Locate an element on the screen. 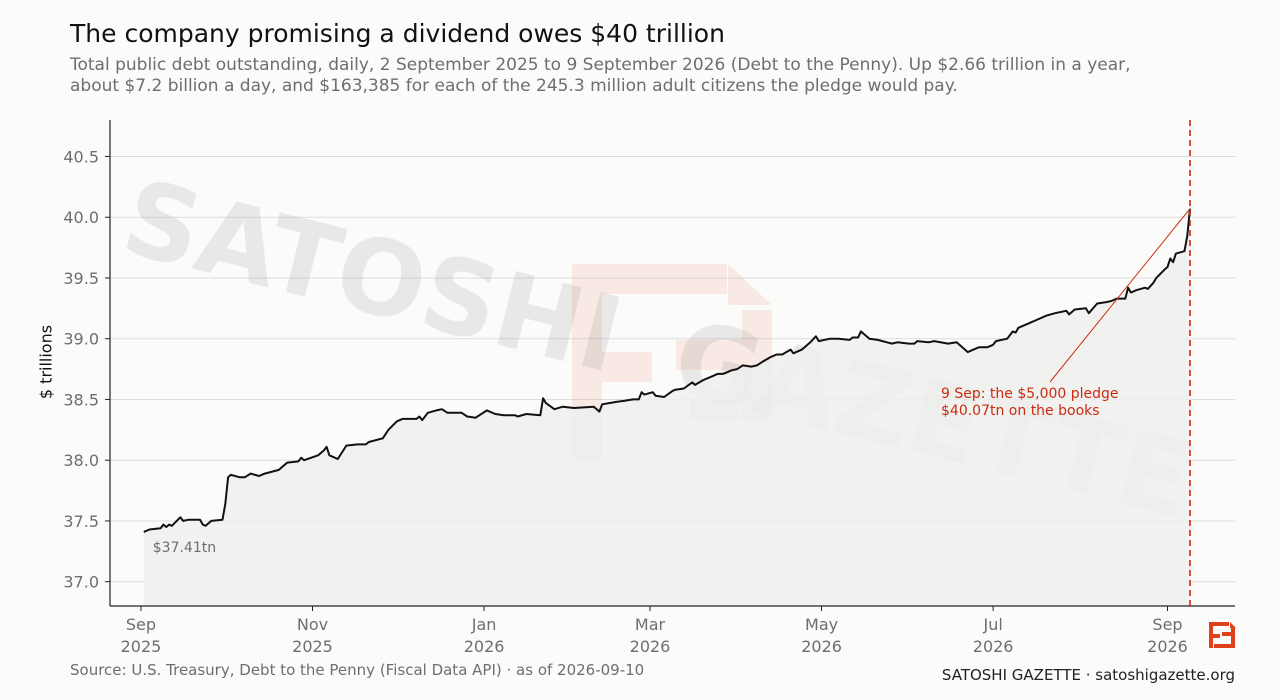 The height and width of the screenshot is (700, 1280). watermark-text-satoshi: SATOSHI is located at coordinates (373, 276).